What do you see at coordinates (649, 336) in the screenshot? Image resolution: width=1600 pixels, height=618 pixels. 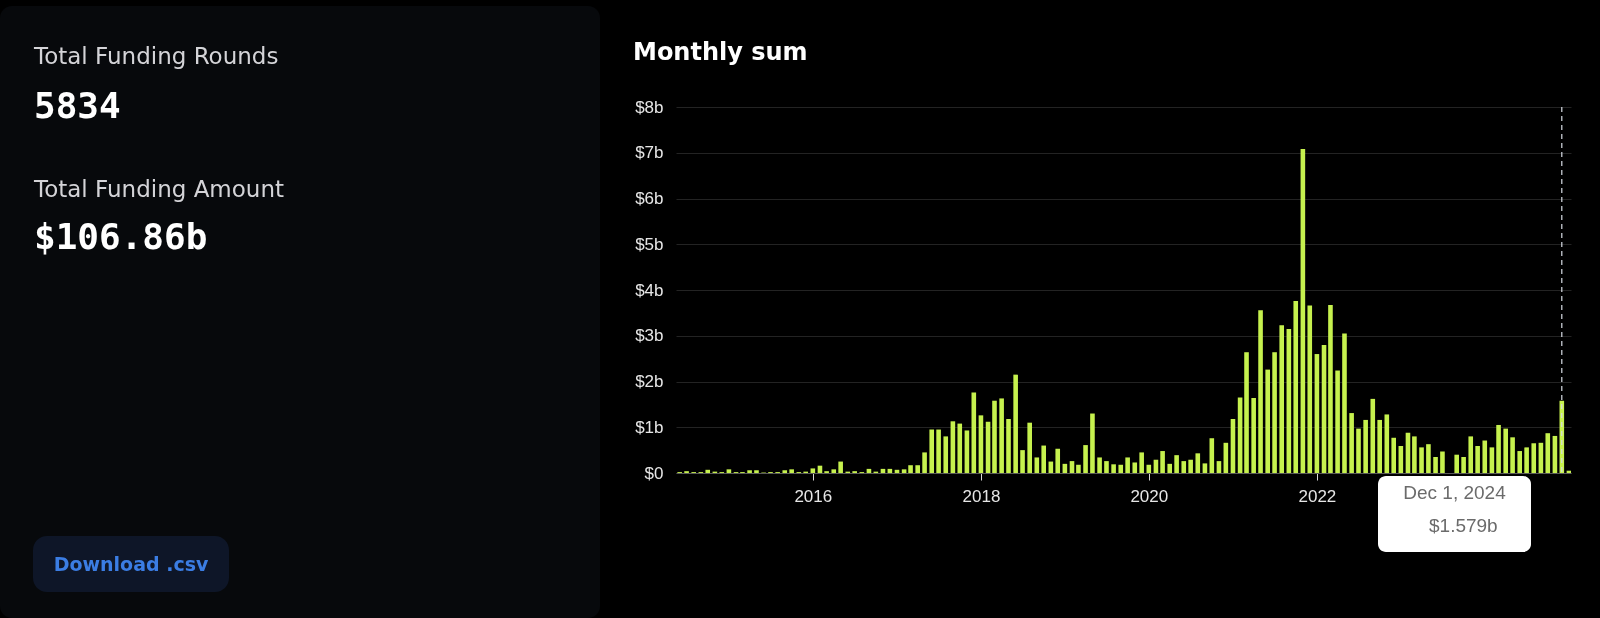 I see `y-tick-label: $3b` at bounding box center [649, 336].